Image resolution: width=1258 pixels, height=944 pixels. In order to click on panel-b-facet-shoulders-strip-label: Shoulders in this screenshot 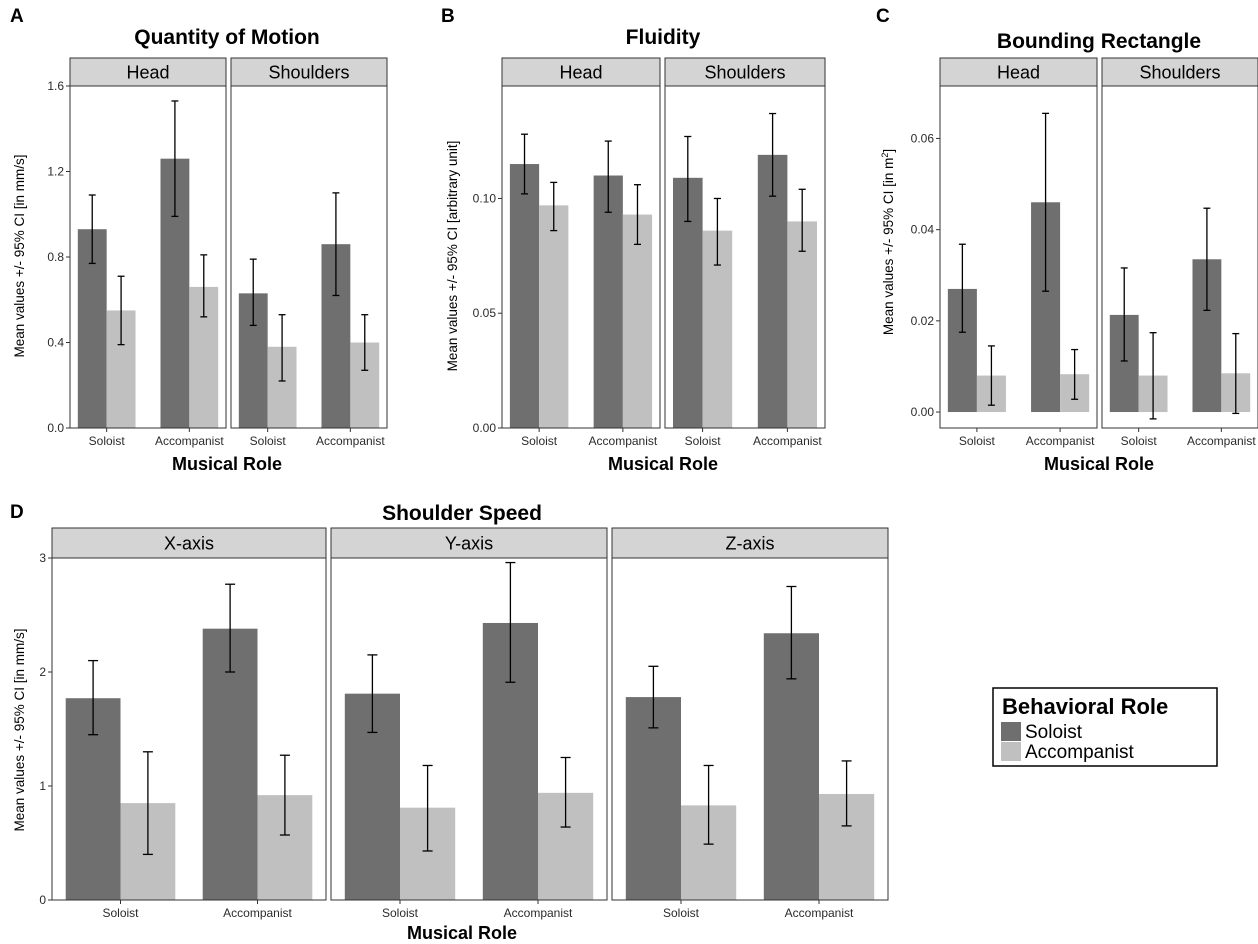, I will do `click(744, 73)`.